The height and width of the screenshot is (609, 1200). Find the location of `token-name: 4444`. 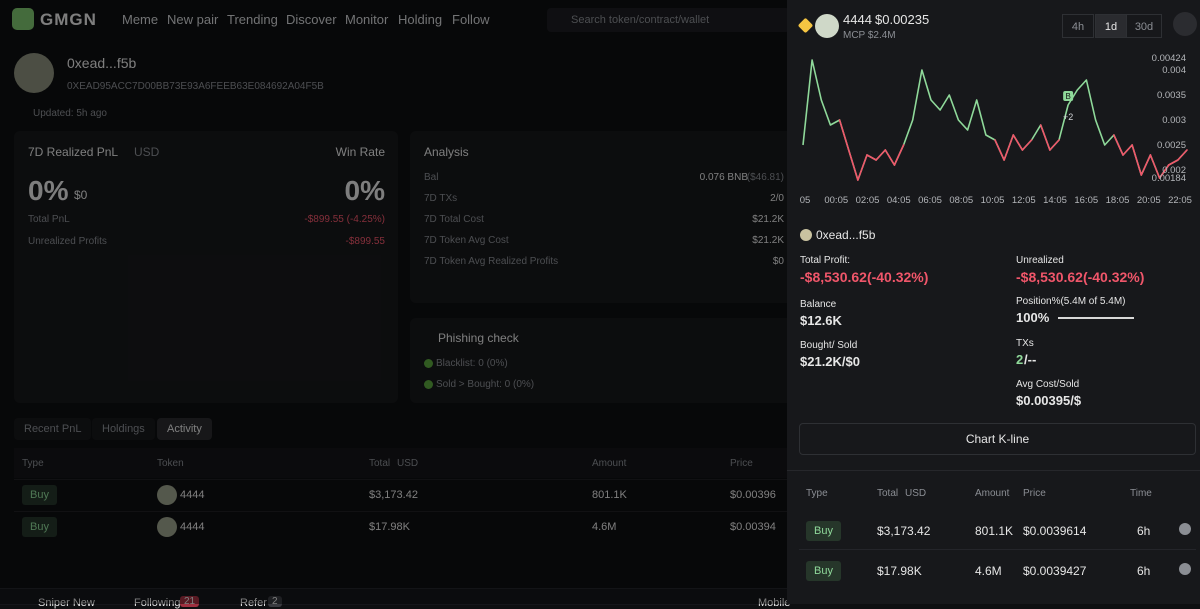

token-name: 4444 is located at coordinates (857, 19).